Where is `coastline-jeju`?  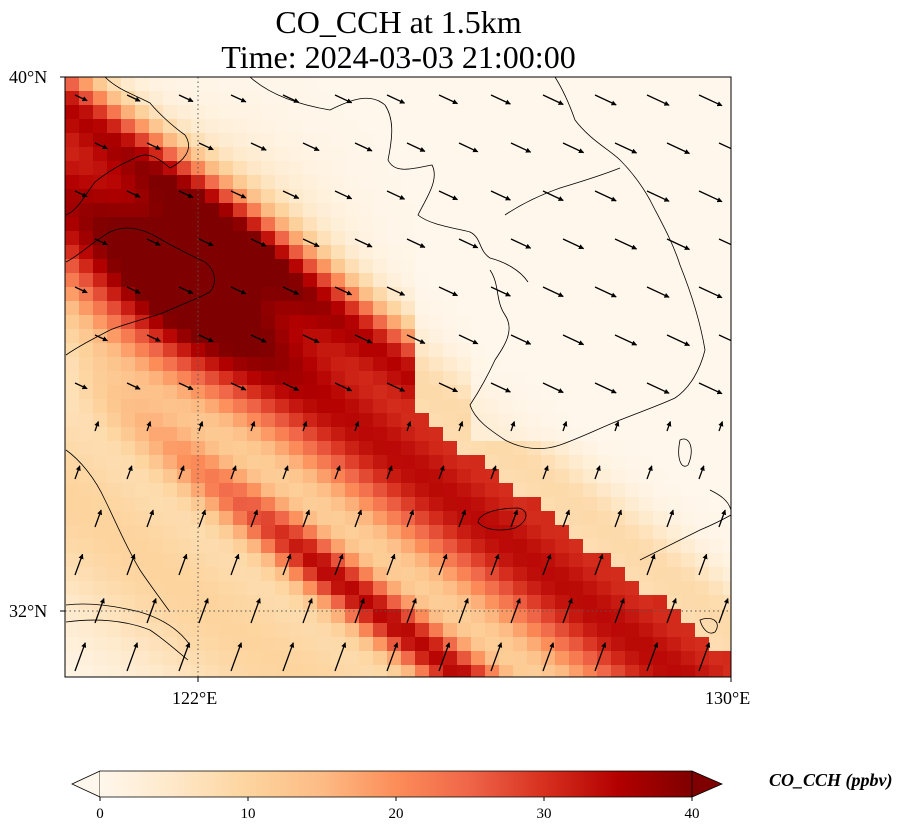 coastline-jeju is located at coordinates (502, 519).